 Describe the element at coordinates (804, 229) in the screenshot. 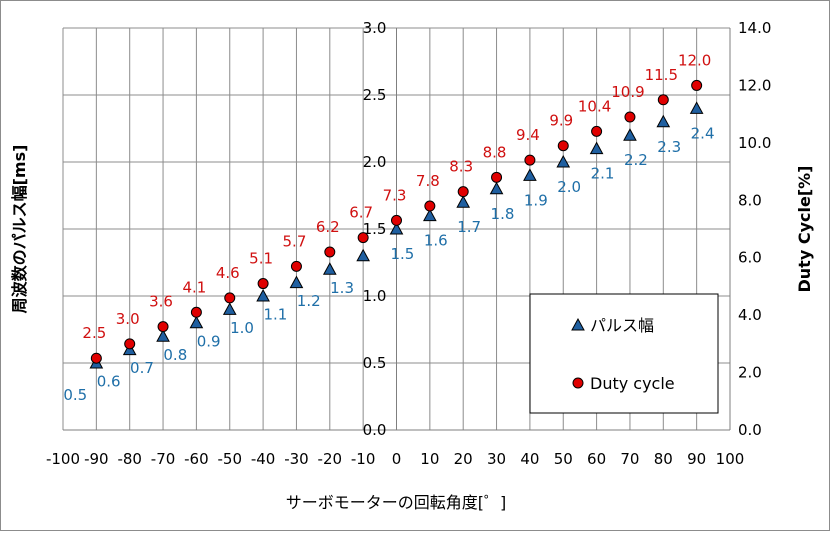

I see `y-right-axis-title: Duty Cycle[%]` at that location.